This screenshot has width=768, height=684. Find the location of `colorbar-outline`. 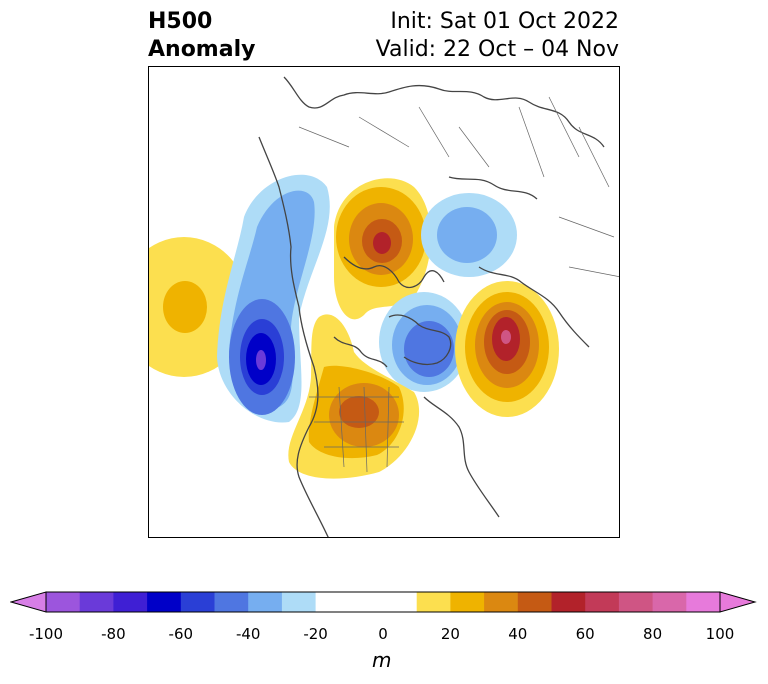

colorbar-outline is located at coordinates (383, 602).